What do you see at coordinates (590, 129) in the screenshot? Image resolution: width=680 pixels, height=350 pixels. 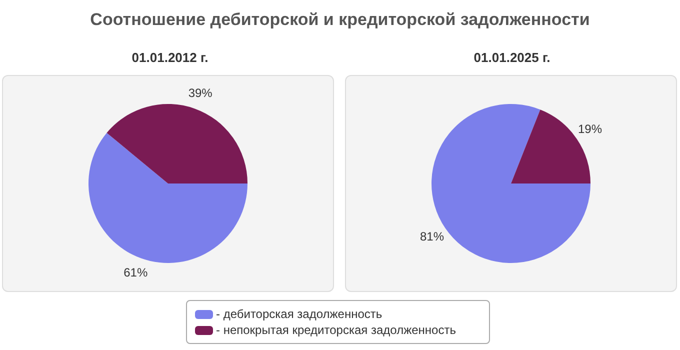 I see `data-label: 19%` at bounding box center [590, 129].